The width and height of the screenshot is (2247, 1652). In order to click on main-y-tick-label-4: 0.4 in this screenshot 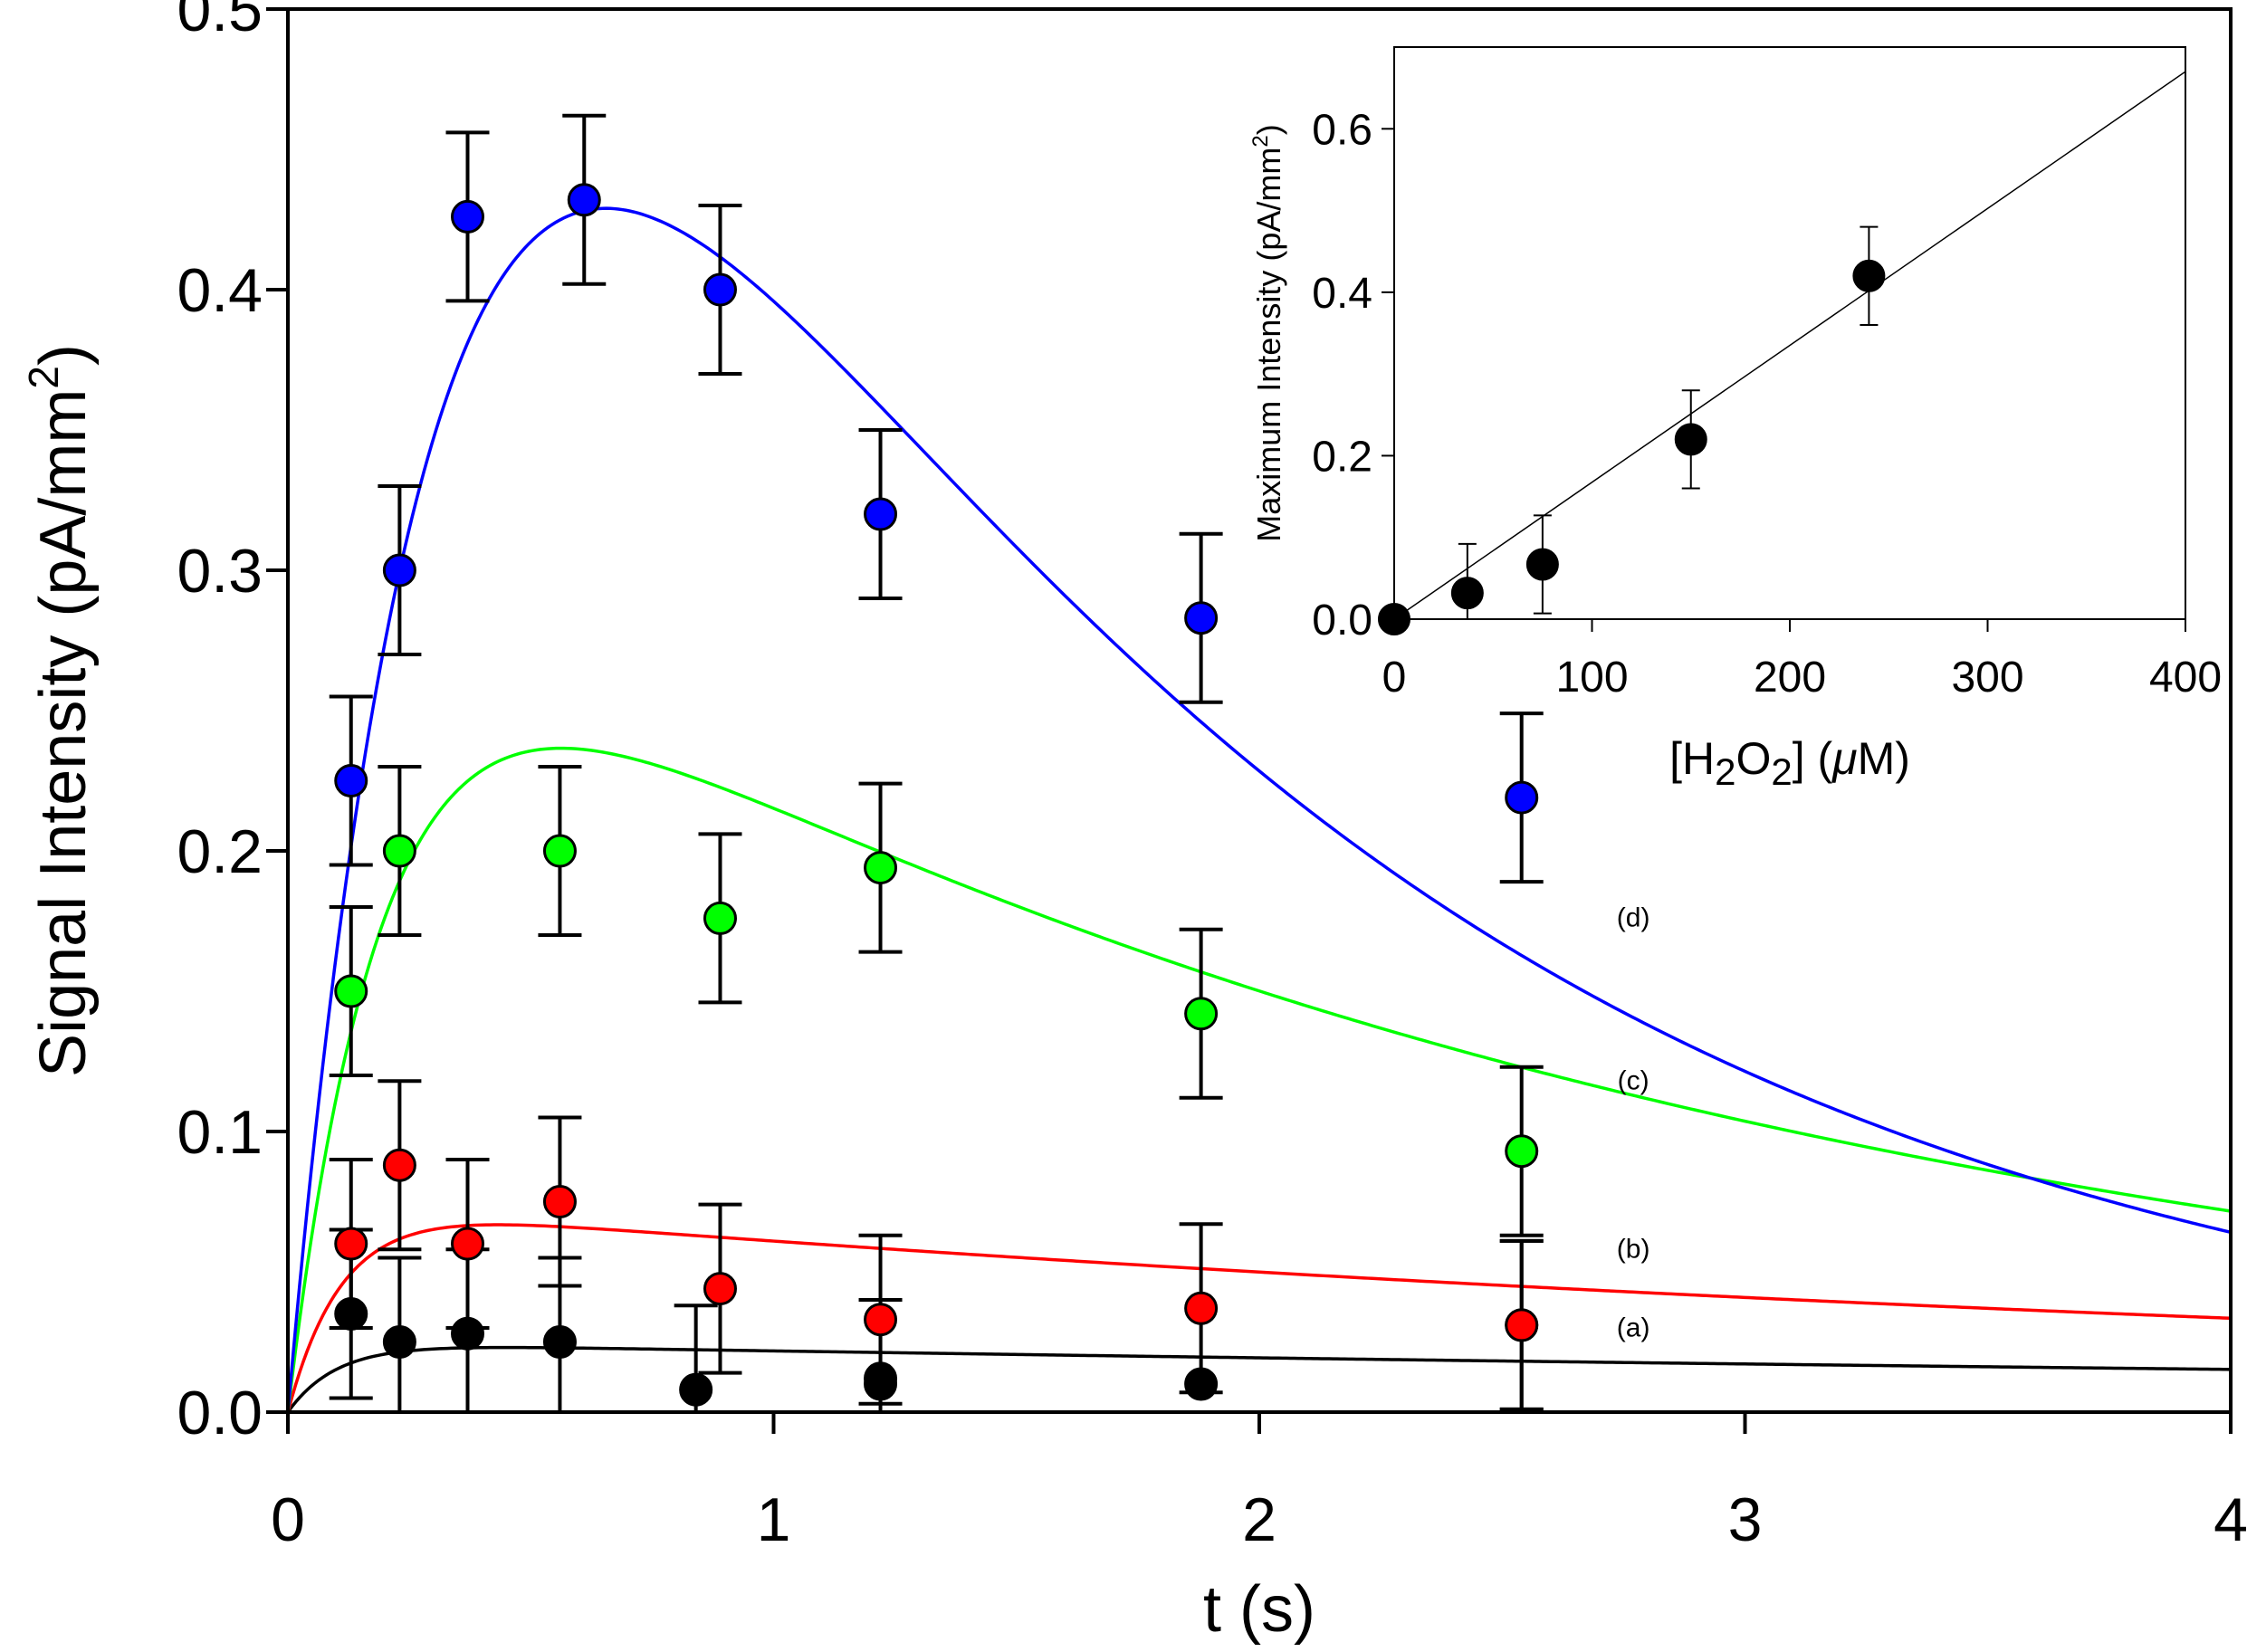, I will do `click(220, 290)`.